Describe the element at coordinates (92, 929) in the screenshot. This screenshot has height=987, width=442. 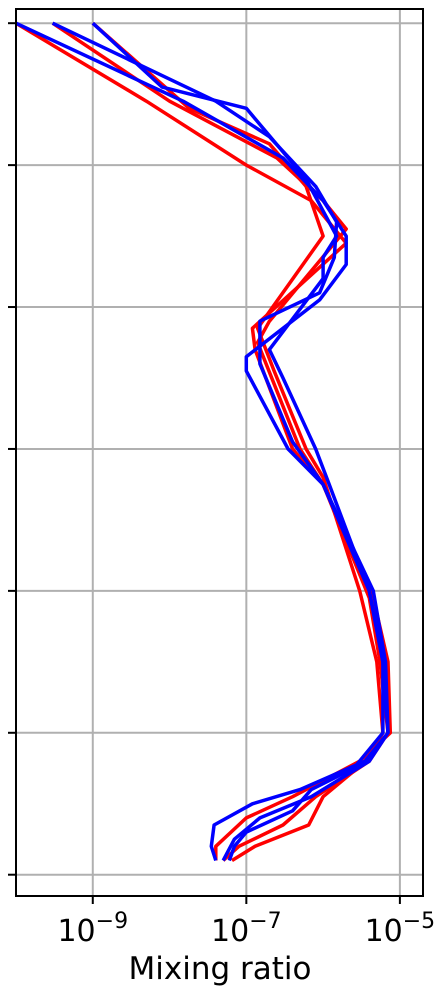
I see `x-tick-label: 10⁻⁹` at that location.